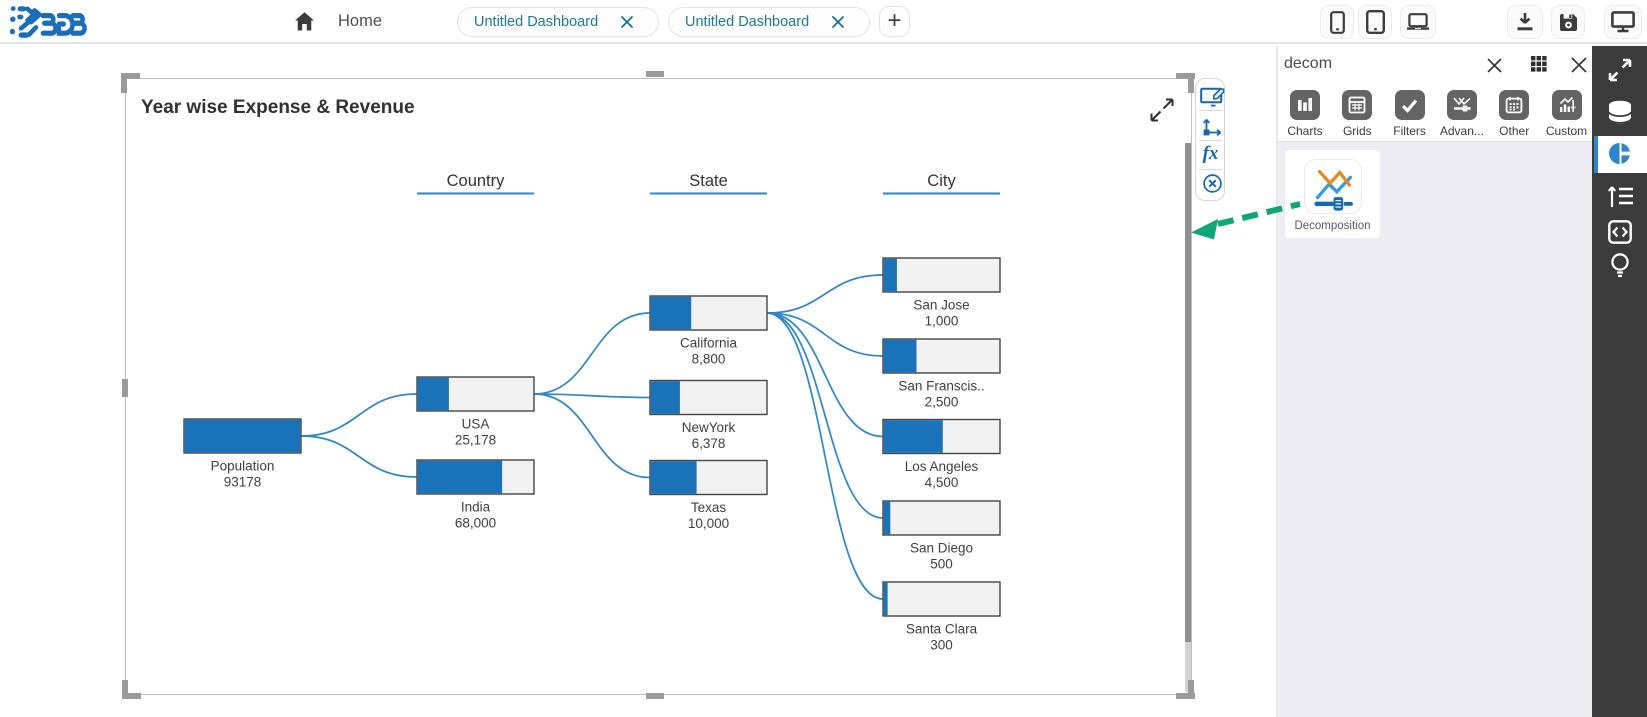 The width and height of the screenshot is (1647, 717). I want to click on svg-text: 4,500, so click(942, 482).